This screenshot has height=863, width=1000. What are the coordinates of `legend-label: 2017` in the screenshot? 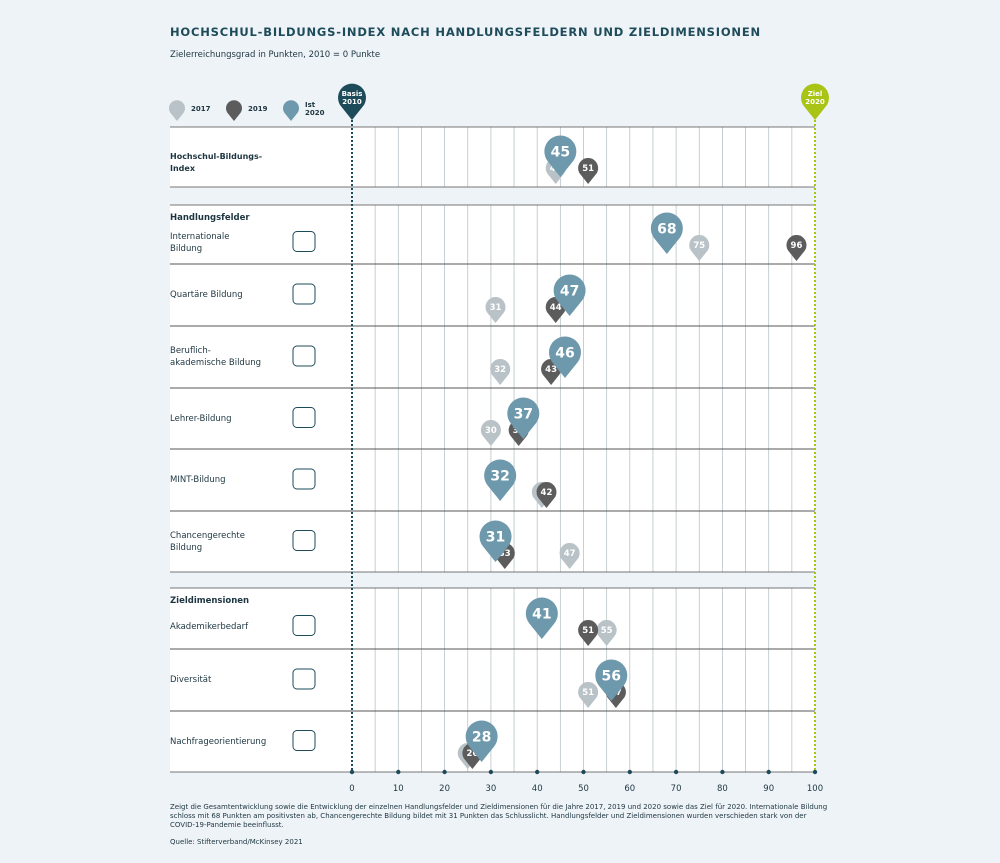 It's located at (201, 109).